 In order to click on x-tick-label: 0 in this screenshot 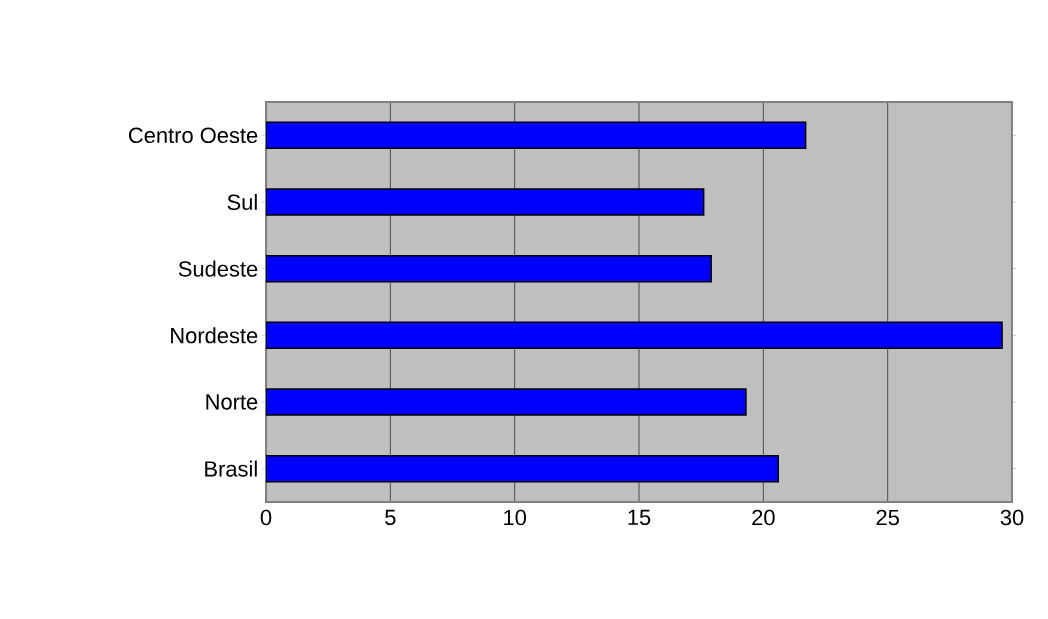, I will do `click(266, 517)`.